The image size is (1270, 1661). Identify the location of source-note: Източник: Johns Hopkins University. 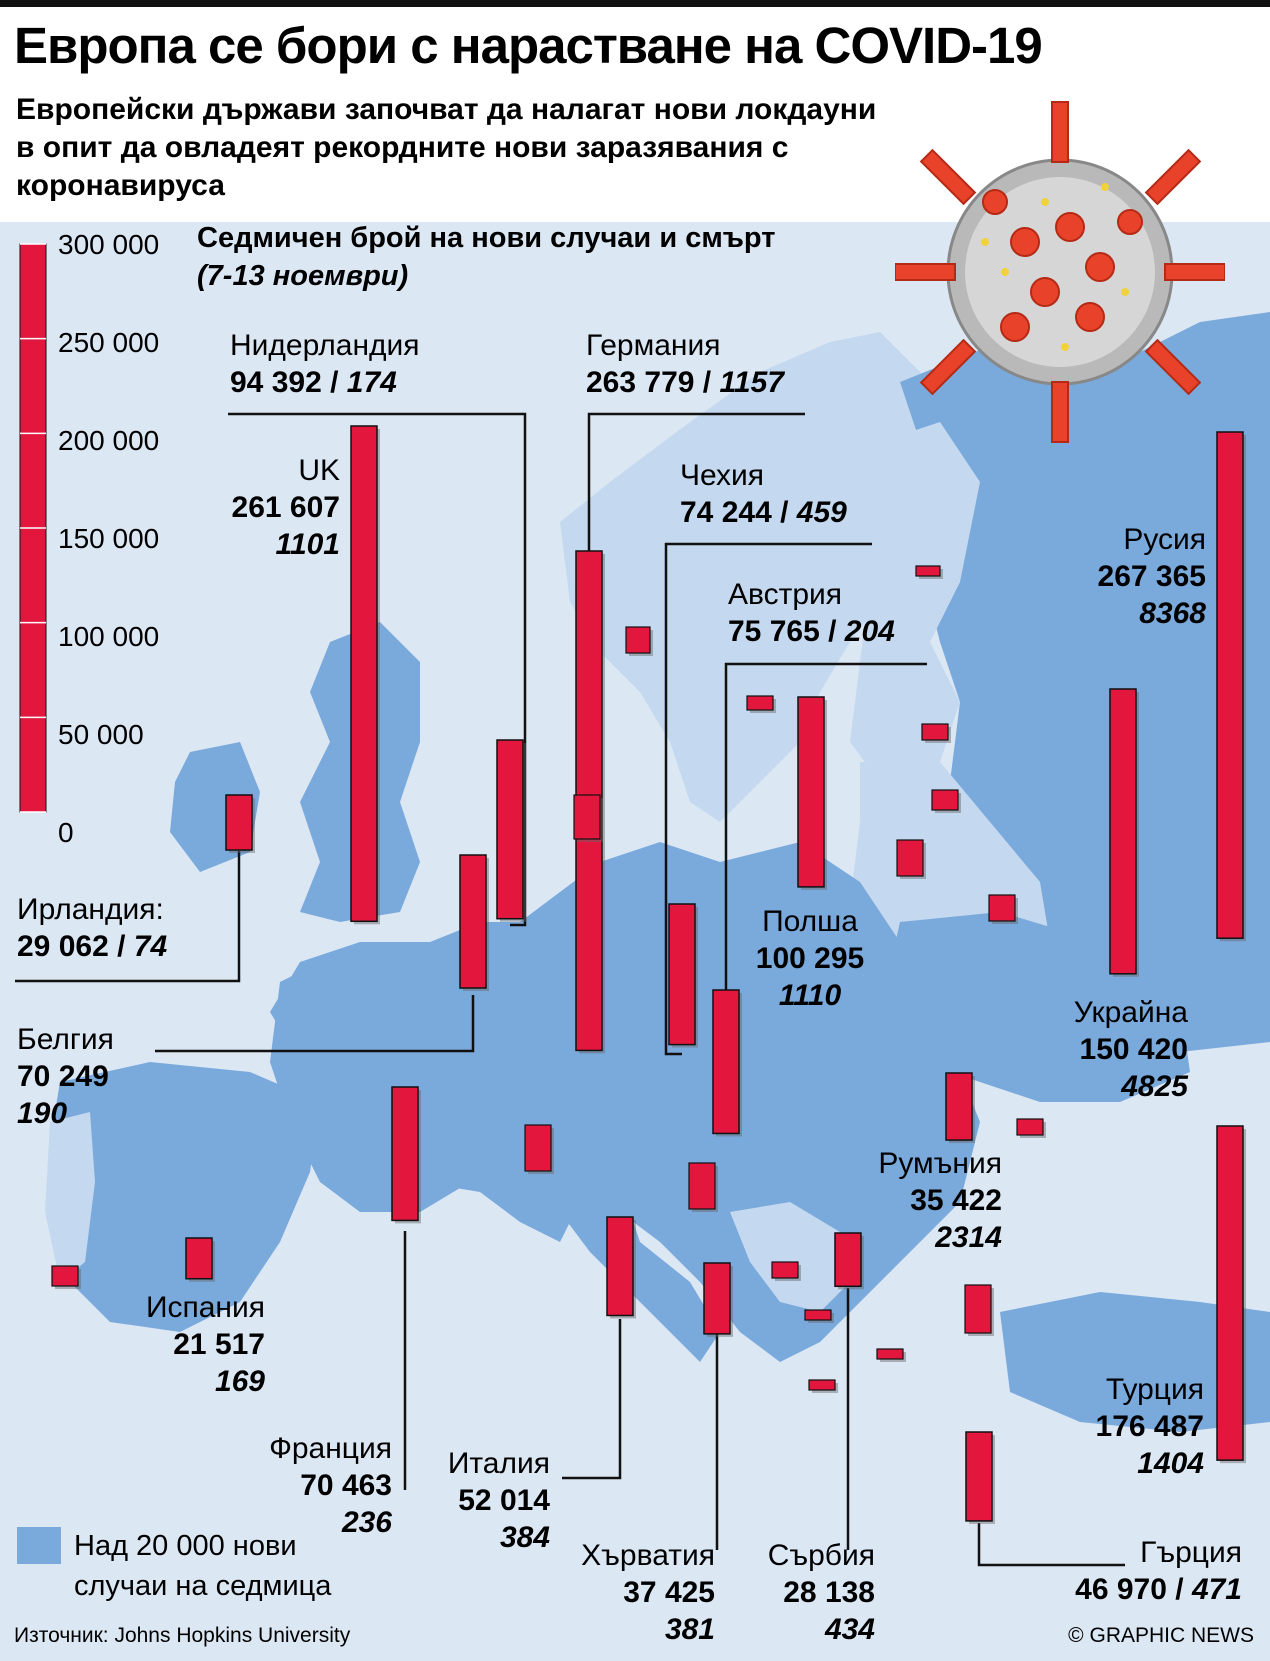
(182, 1635).